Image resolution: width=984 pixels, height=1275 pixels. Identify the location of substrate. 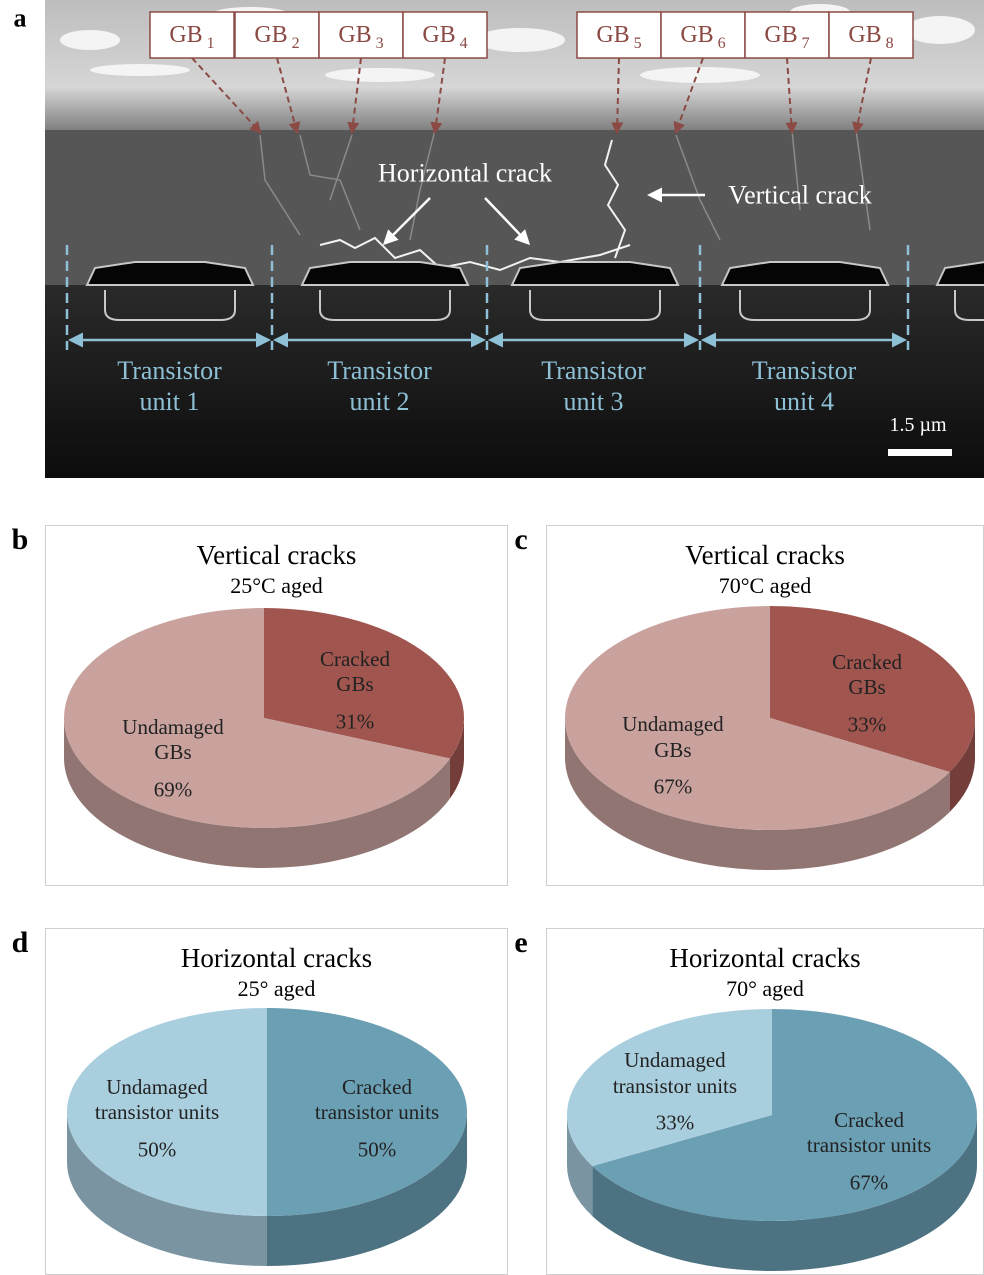
(514, 381).